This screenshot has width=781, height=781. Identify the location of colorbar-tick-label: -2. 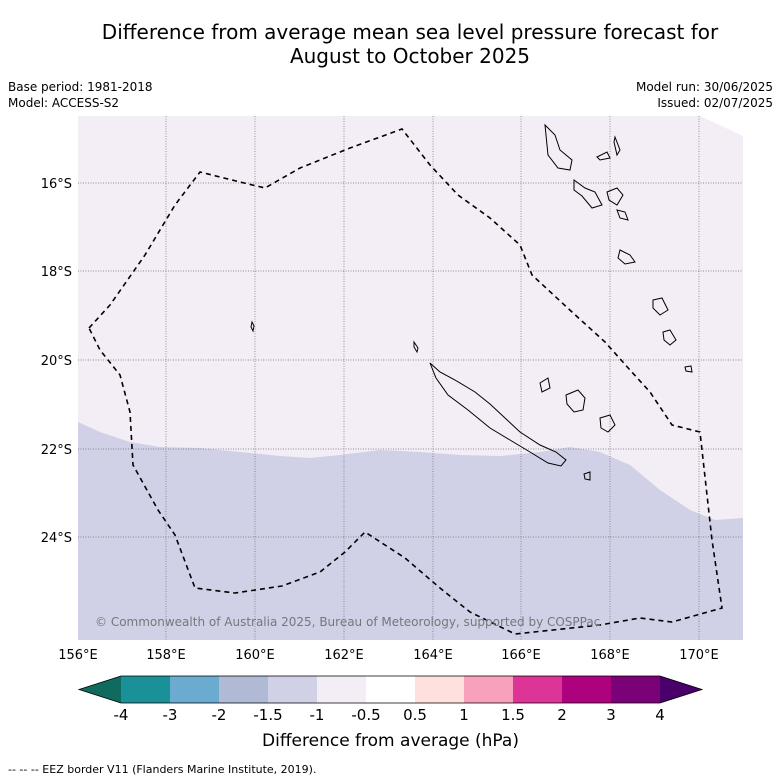
(219, 715).